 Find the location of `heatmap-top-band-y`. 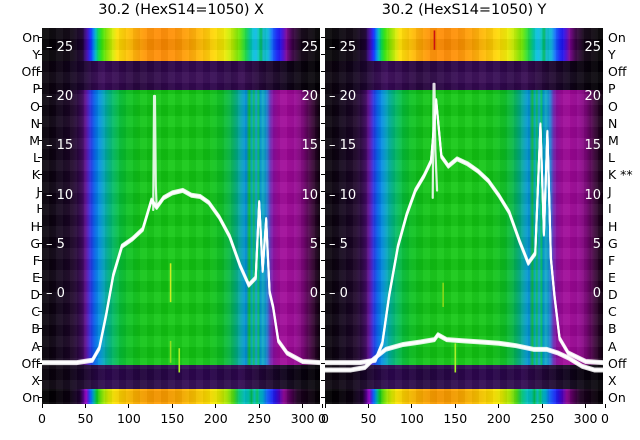

heatmap-top-band-y is located at coordinates (464, 44).